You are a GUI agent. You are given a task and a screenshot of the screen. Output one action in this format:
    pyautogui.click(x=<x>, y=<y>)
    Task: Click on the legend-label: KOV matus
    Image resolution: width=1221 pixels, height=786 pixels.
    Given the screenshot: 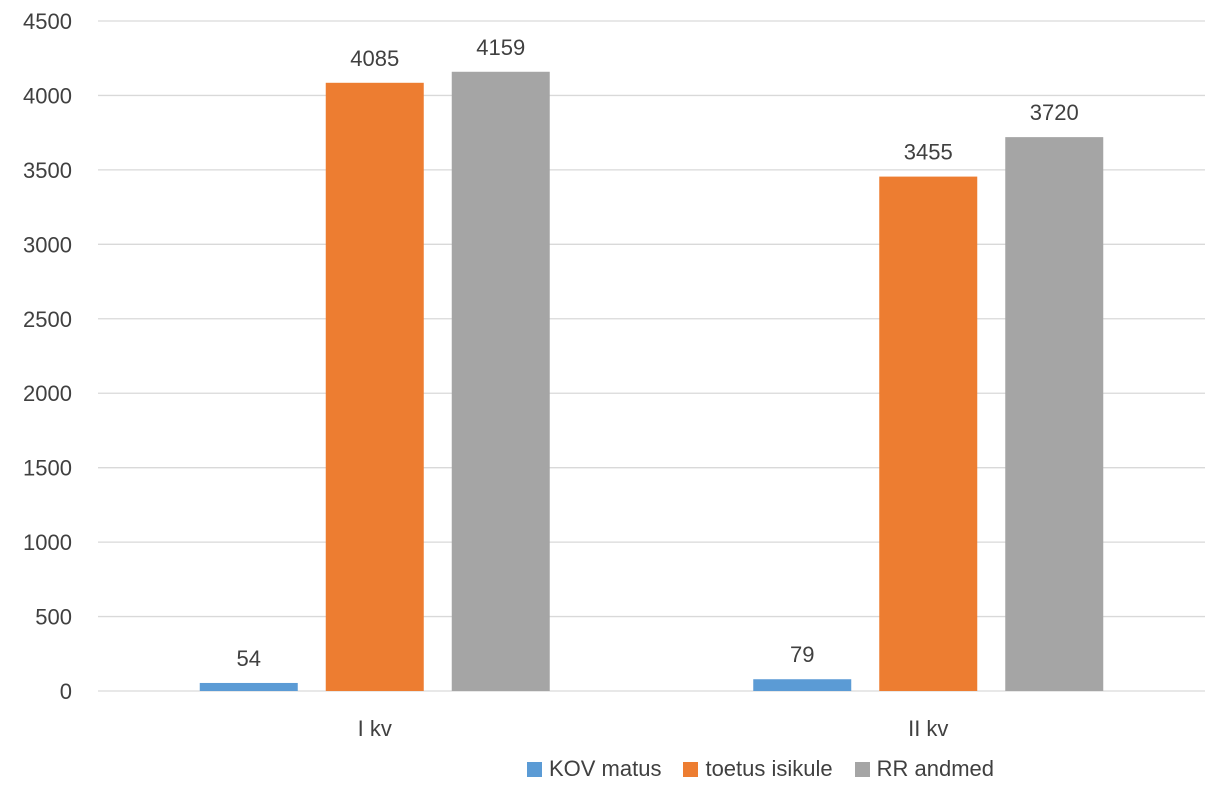 What is the action you would take?
    pyautogui.click(x=605, y=768)
    